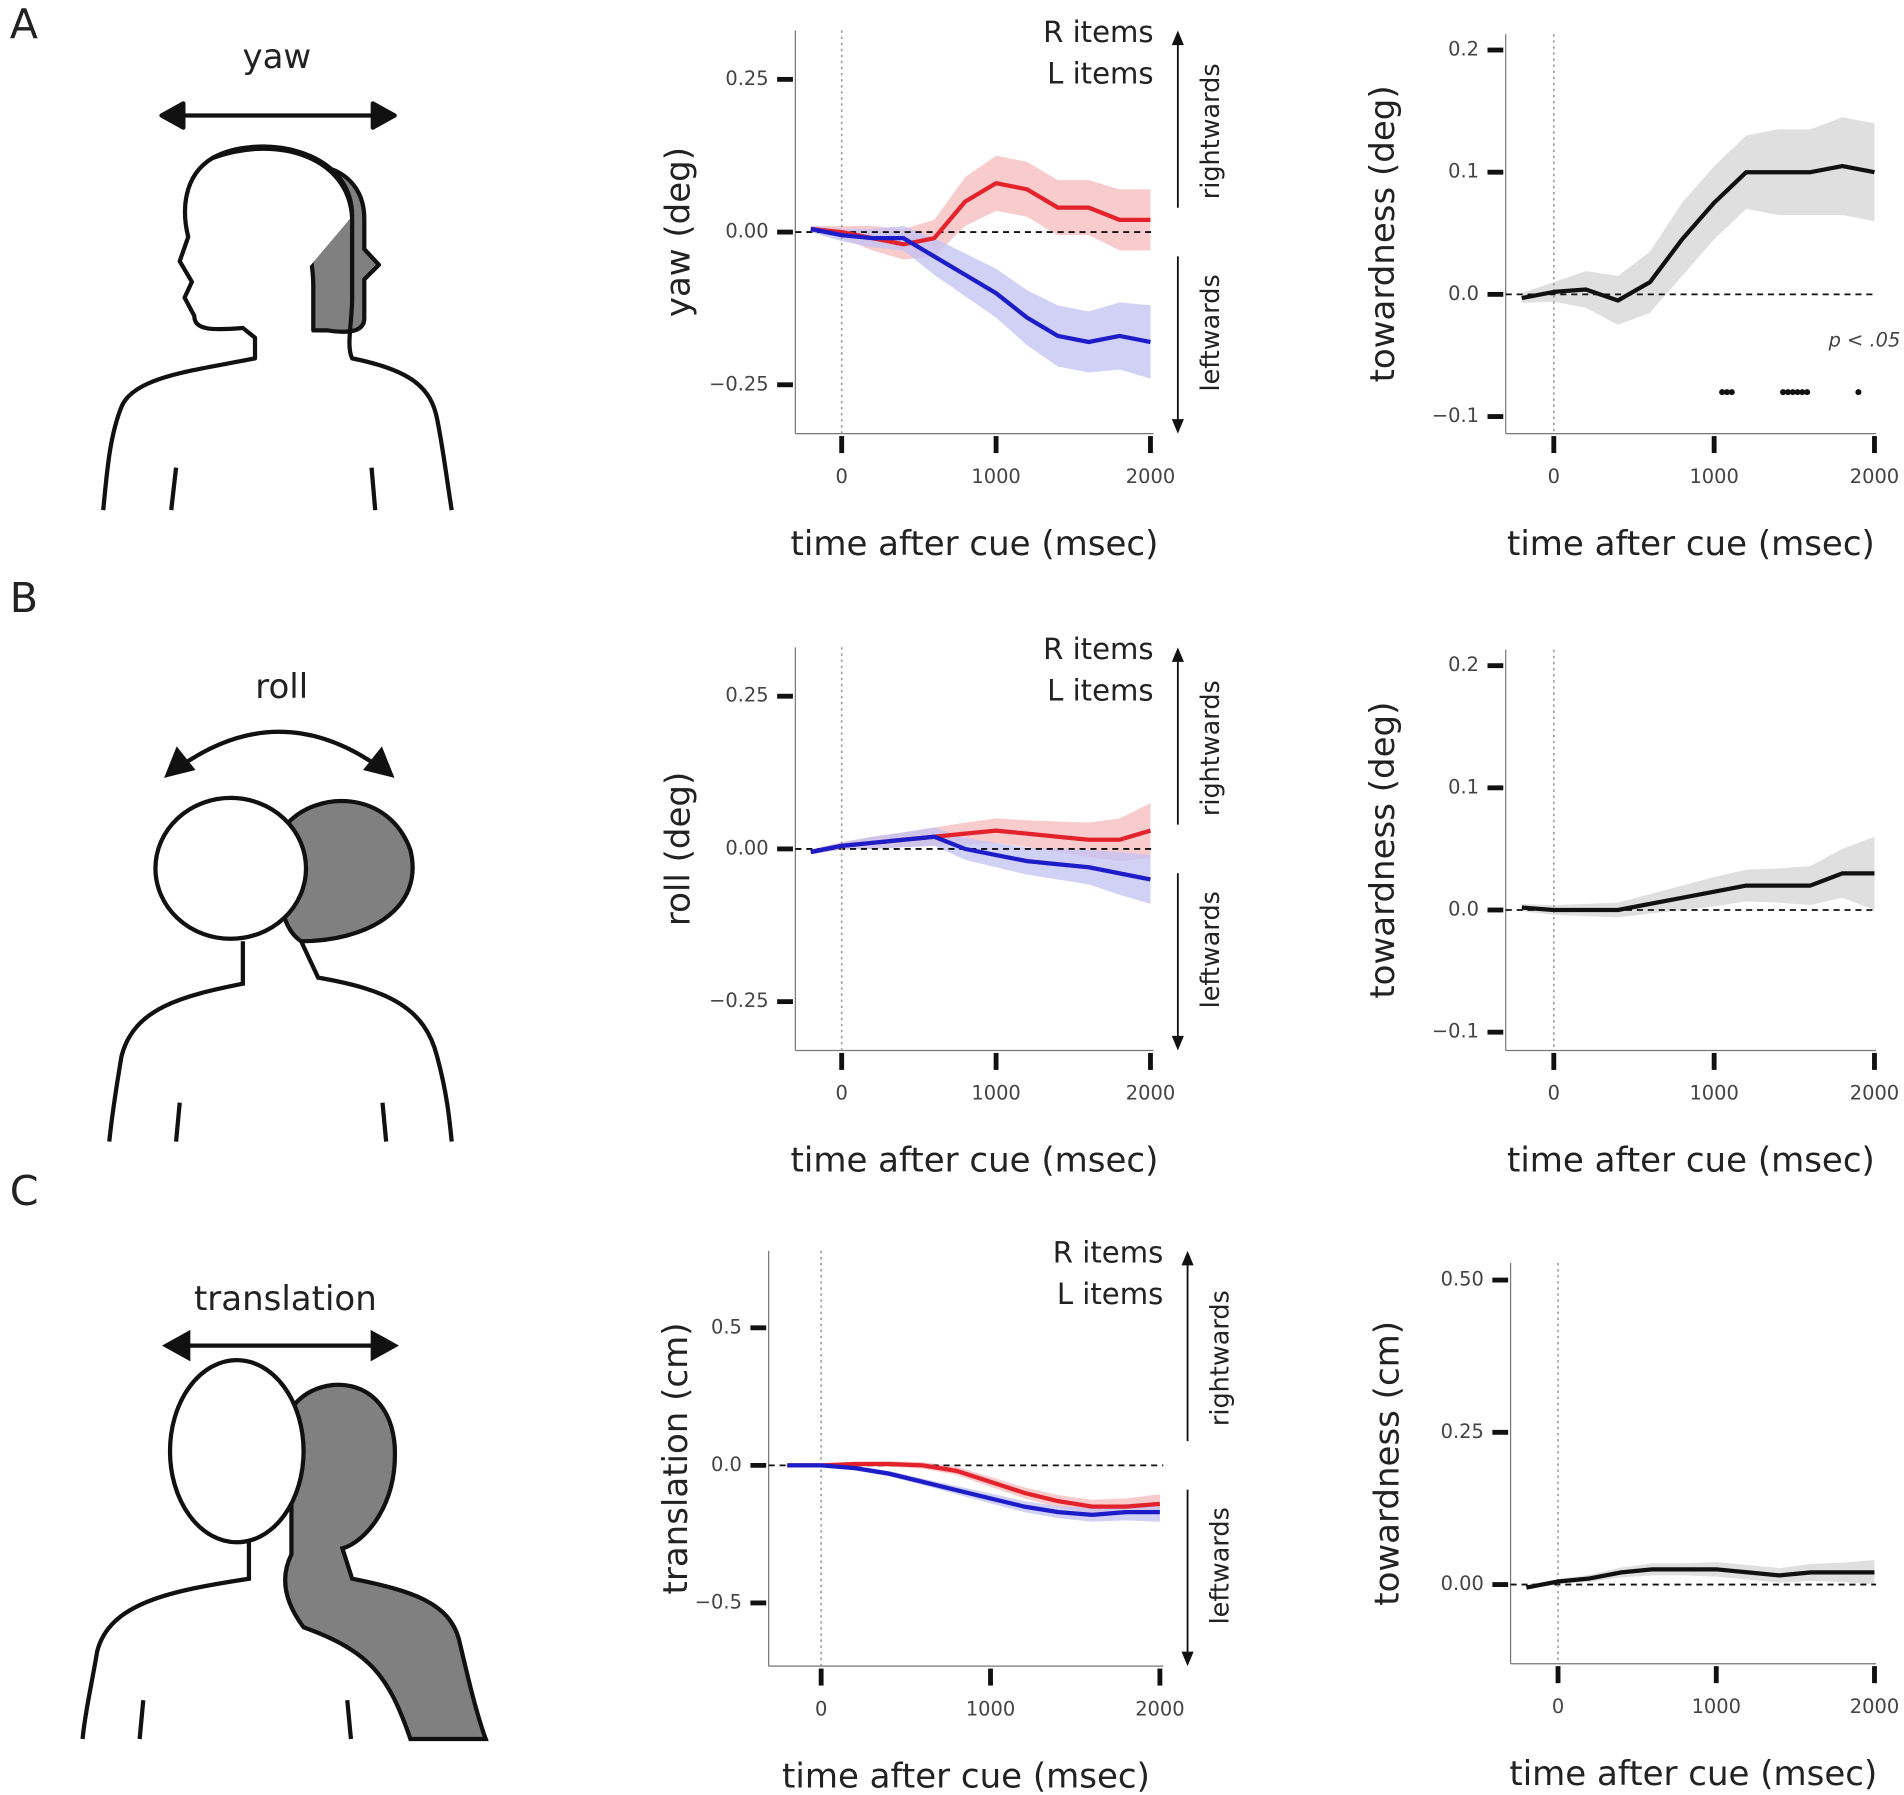 This screenshot has height=1795, width=1904. What do you see at coordinates (718, 1601) in the screenshot?
I see `y-tick-label: −0.5` at bounding box center [718, 1601].